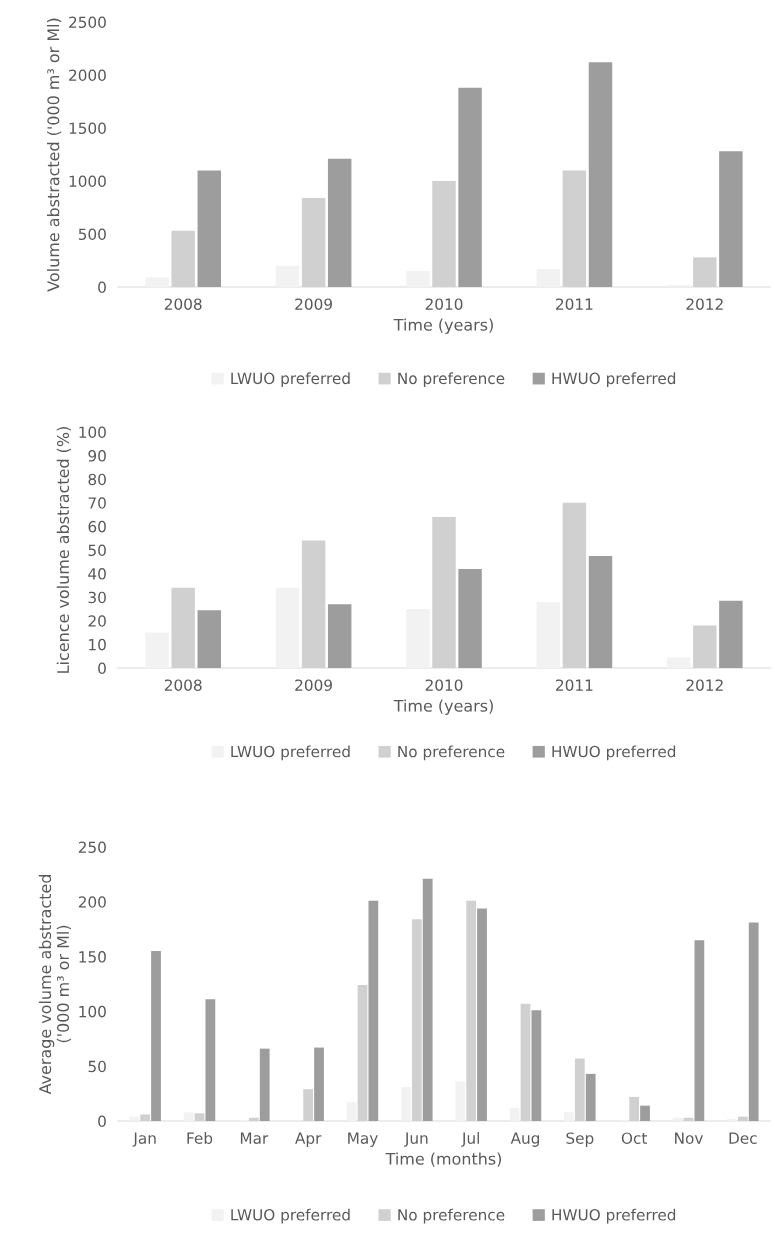  Describe the element at coordinates (443, 1159) in the screenshot. I see `x-axis-title: Time (months)` at that location.